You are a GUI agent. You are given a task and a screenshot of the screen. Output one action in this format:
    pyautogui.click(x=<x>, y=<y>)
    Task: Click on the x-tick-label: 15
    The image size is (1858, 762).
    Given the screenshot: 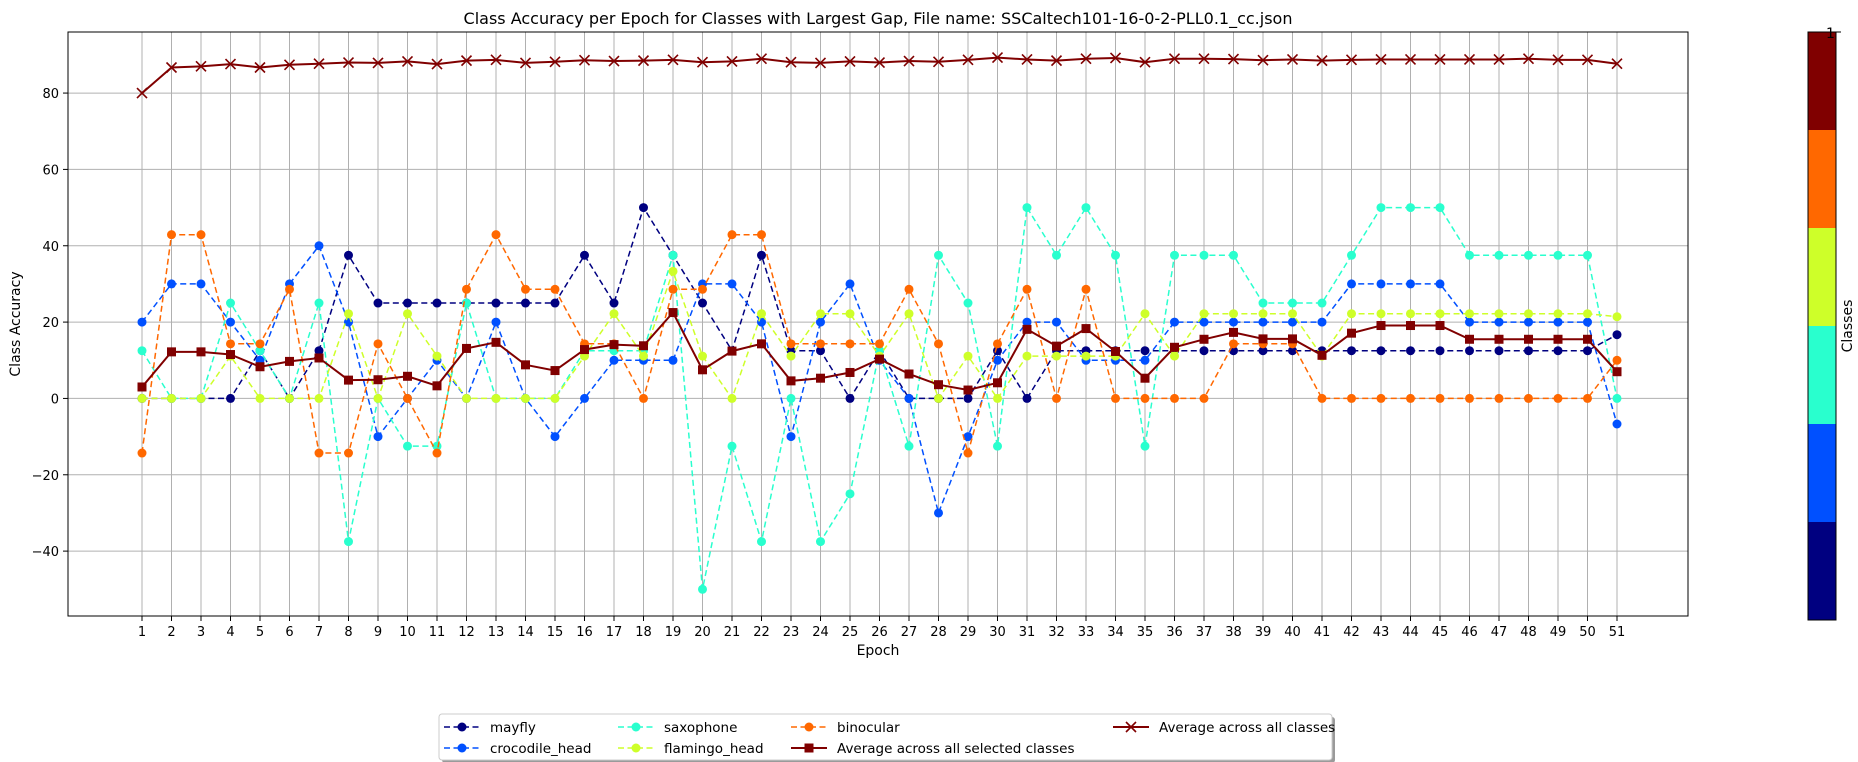 What is the action you would take?
    pyautogui.click(x=555, y=632)
    